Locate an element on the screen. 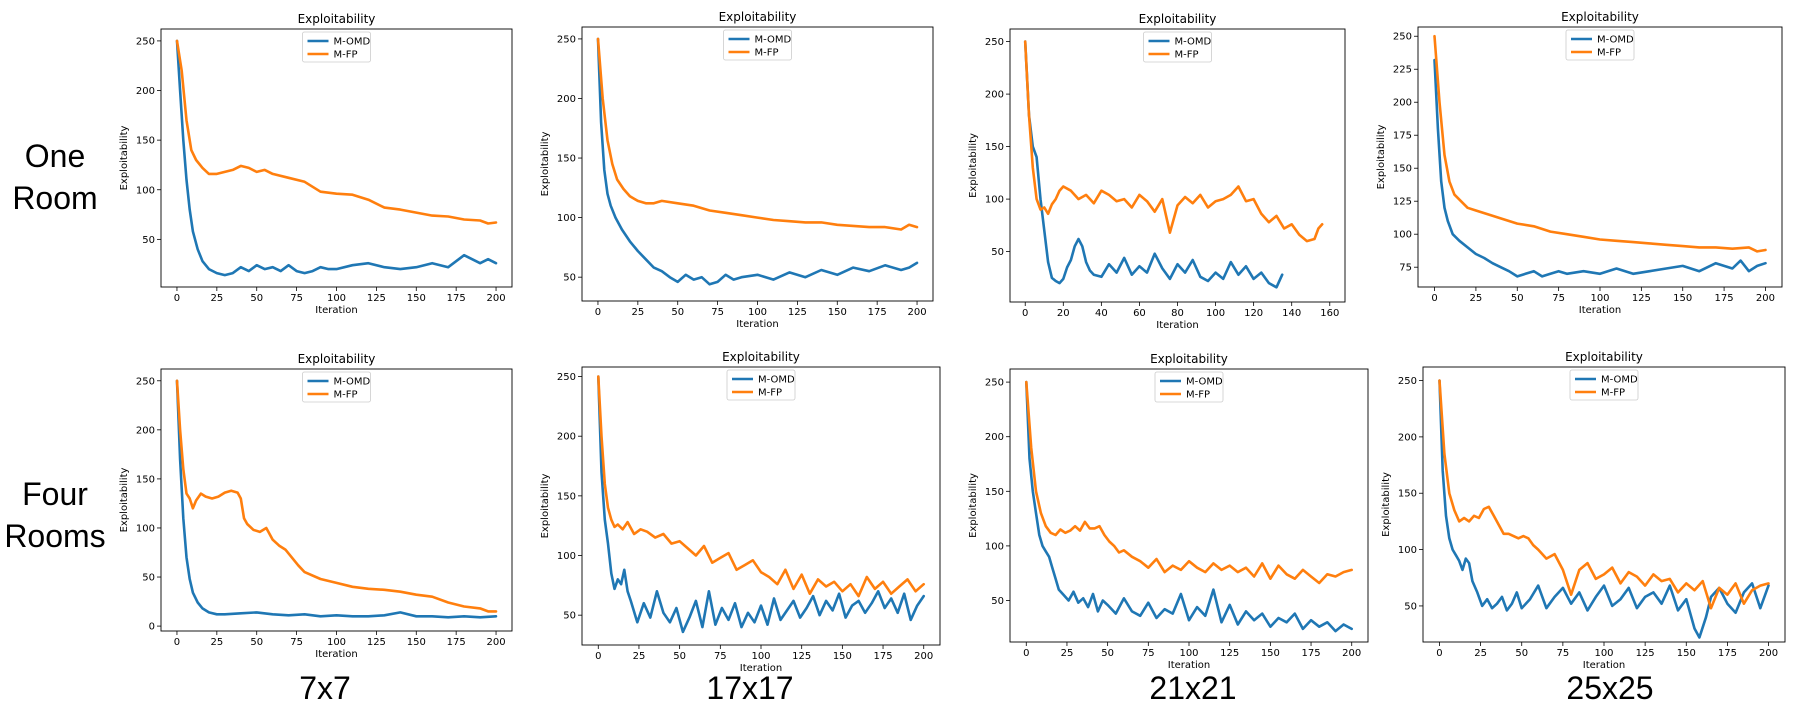 The image size is (1798, 726). series-line-m-omd is located at coordinates (1153, 164).